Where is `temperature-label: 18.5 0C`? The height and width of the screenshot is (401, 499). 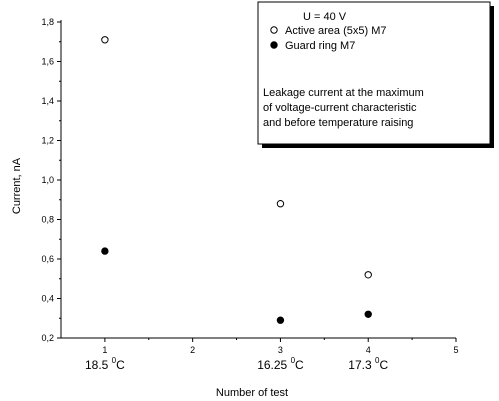
temperature-label: 18.5 0C is located at coordinates (105, 364).